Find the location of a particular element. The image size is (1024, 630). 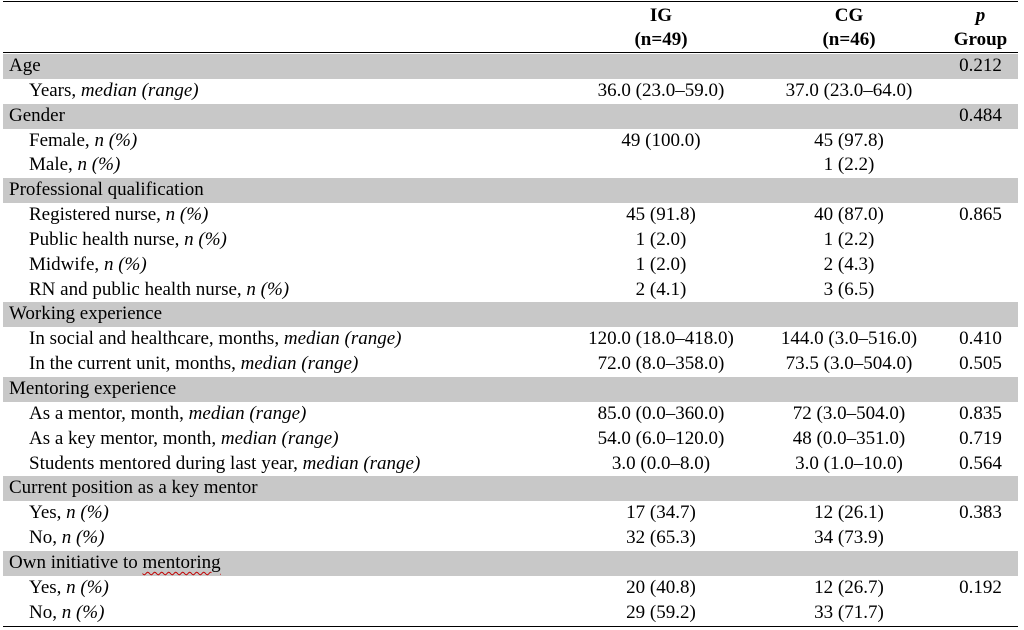

row-label: Years, median (range) is located at coordinates (114, 91).